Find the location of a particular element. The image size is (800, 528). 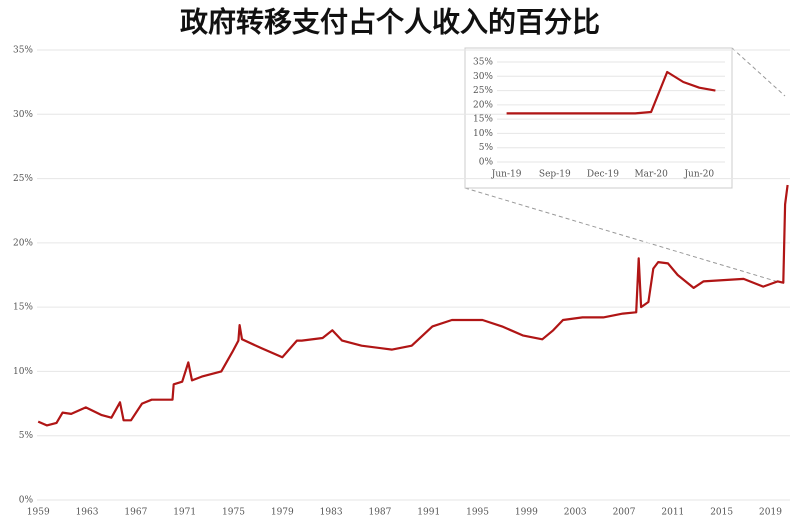

x-tick-label: 2011 is located at coordinates (672, 513).